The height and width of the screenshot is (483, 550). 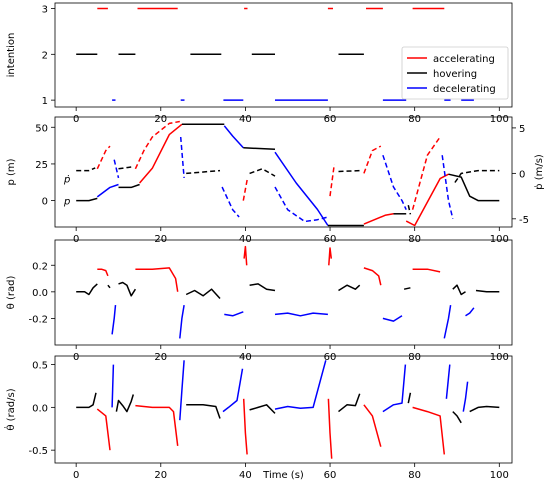 What do you see at coordinates (11, 293) in the screenshot?
I see `y-axis-label: θ (rad)` at bounding box center [11, 293].